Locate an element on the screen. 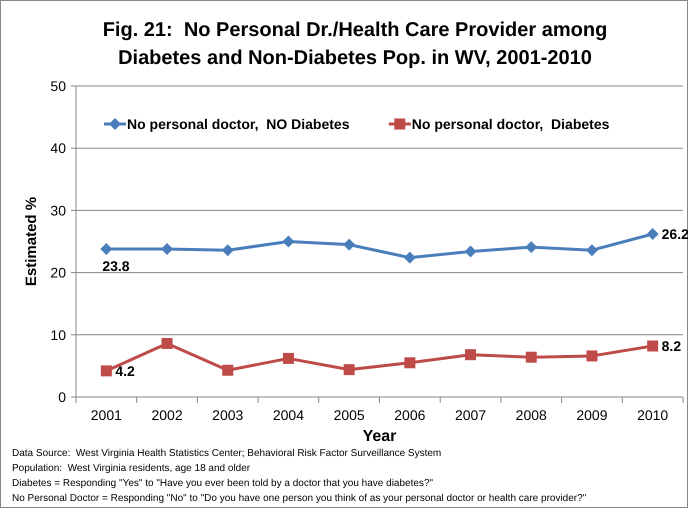 This screenshot has width=688, height=508. chart-title: Fig. 21: No Personal Dr./Health Care Provider among Diabetes and Non-Diabetes Pop. in WV, 2001-2010 is located at coordinates (355, 44).